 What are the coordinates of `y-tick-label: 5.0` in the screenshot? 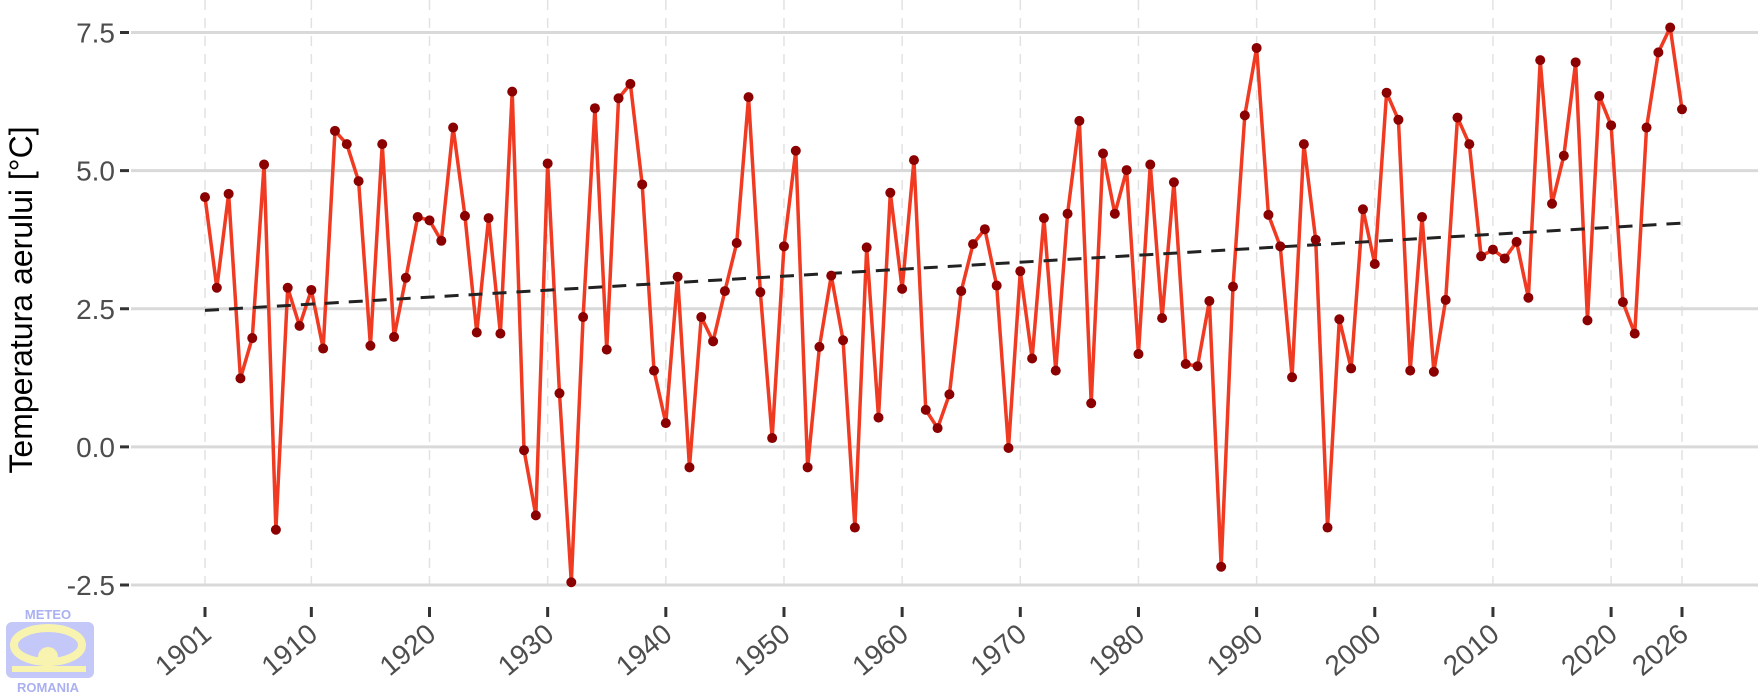 It's located at (95, 171).